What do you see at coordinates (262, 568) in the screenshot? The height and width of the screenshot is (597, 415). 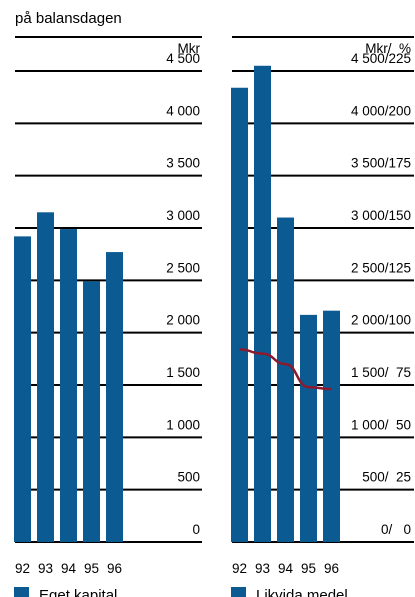 I see `right-category-label: 93` at bounding box center [262, 568].